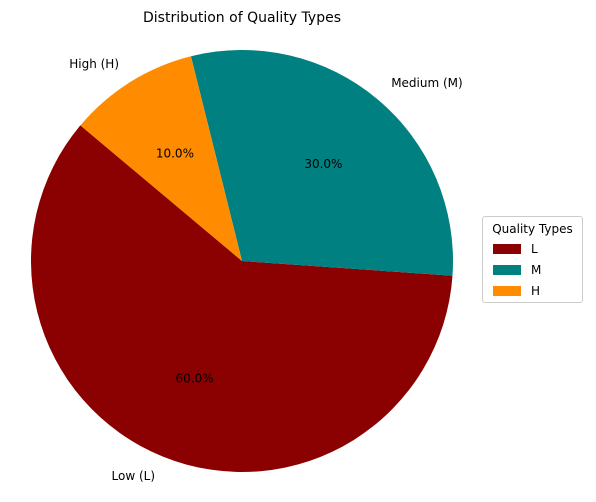 This screenshot has width=596, height=502. I want to click on pct-label-m: 30.0%, so click(323, 164).